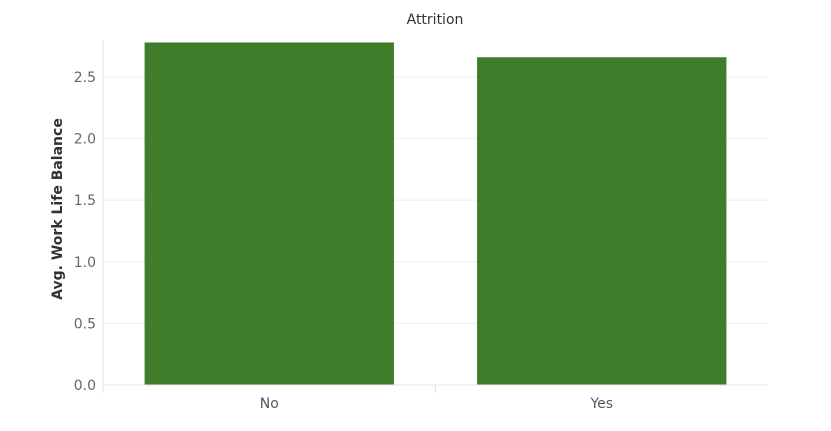 The width and height of the screenshot is (831, 431). I want to click on x-axis-ticks: No Yes, so click(436, 404).